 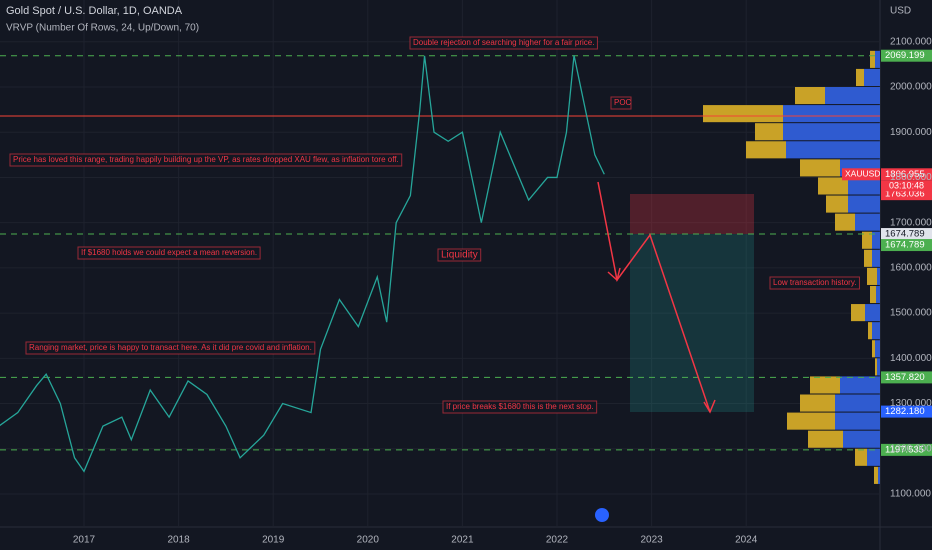 I want to click on price-tag-label: 1357.820, so click(x=905, y=377).